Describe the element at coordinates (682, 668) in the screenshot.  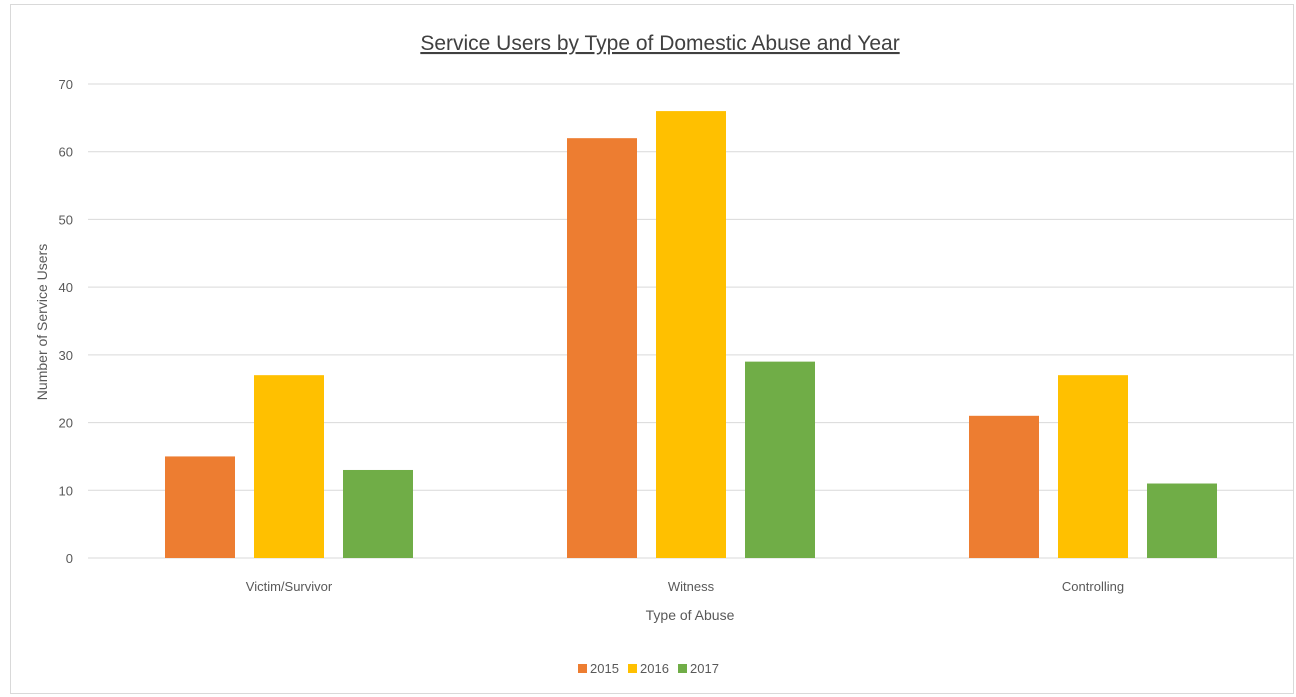
I see `legend-swatch-2017` at that location.